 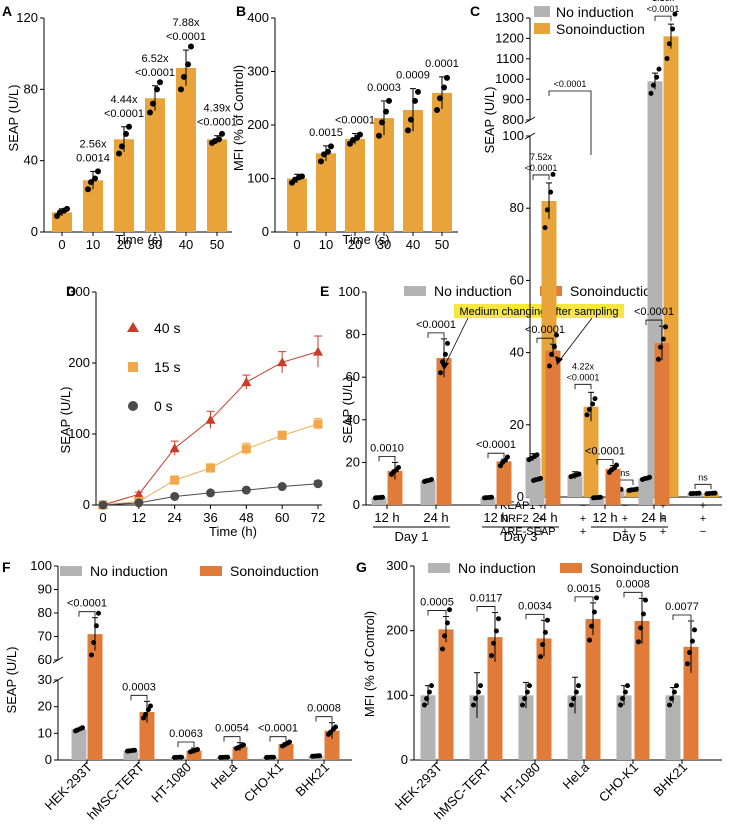 What do you see at coordinates (576, 339) in the screenshot?
I see `e-callout-arrow` at bounding box center [576, 339].